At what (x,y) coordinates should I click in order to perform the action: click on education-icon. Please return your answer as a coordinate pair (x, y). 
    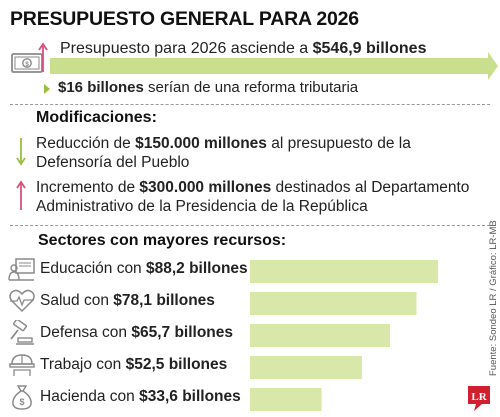
    Looking at the image, I should click on (21, 269).